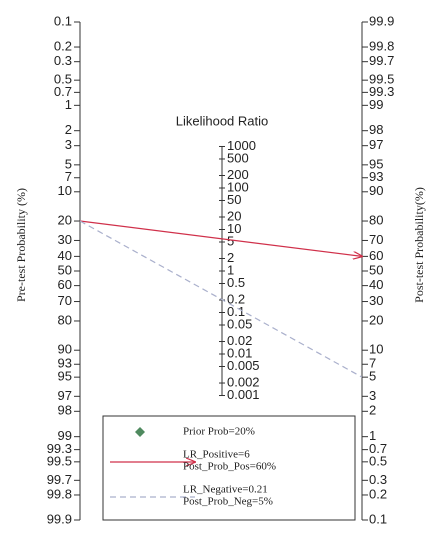 Image resolution: width=432 pixels, height=542 pixels. I want to click on lr-tick-label: 50, so click(234, 199).